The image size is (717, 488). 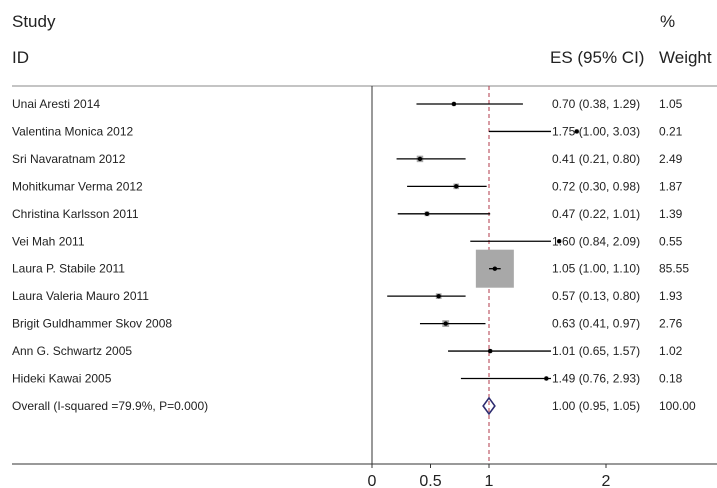 What do you see at coordinates (92, 324) in the screenshot?
I see `study-label: Brigit Guldhammer Skov 2008` at bounding box center [92, 324].